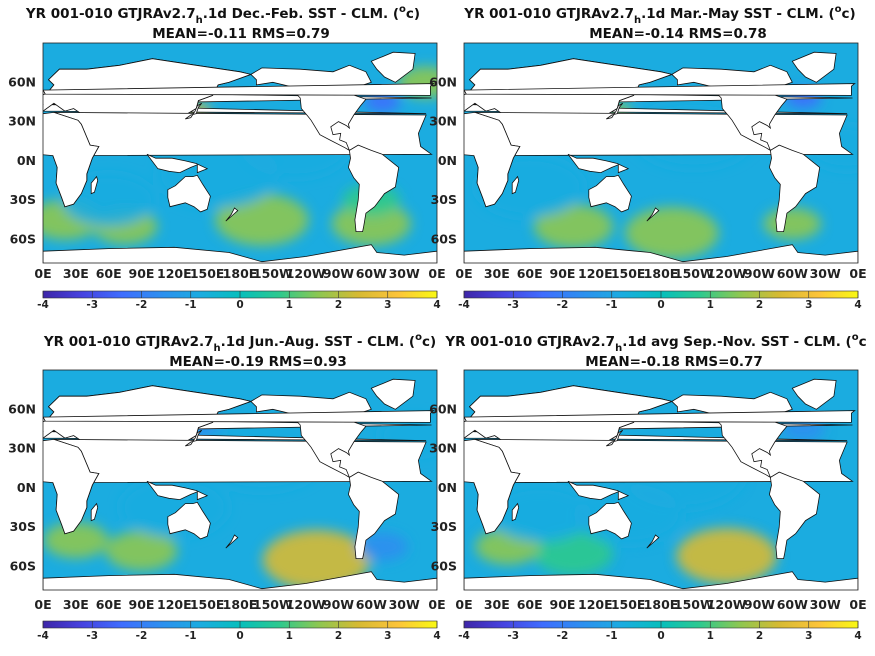  Describe the element at coordinates (674, 362) in the screenshot. I see `panel-subtitle: MEAN=-0.18 RMS=0.77` at that location.